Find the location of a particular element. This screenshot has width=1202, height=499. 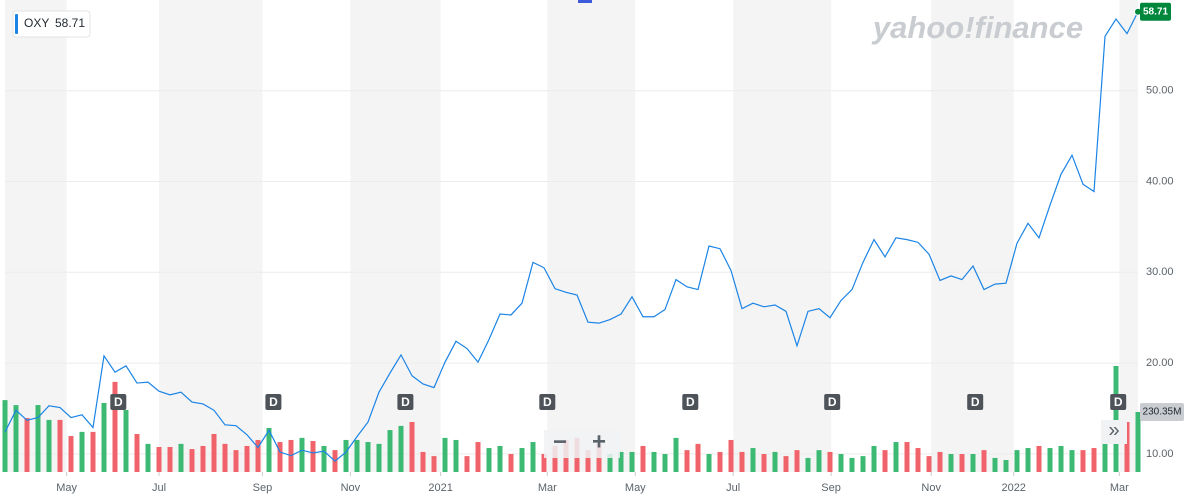

legend-swatch is located at coordinates (16, 24).